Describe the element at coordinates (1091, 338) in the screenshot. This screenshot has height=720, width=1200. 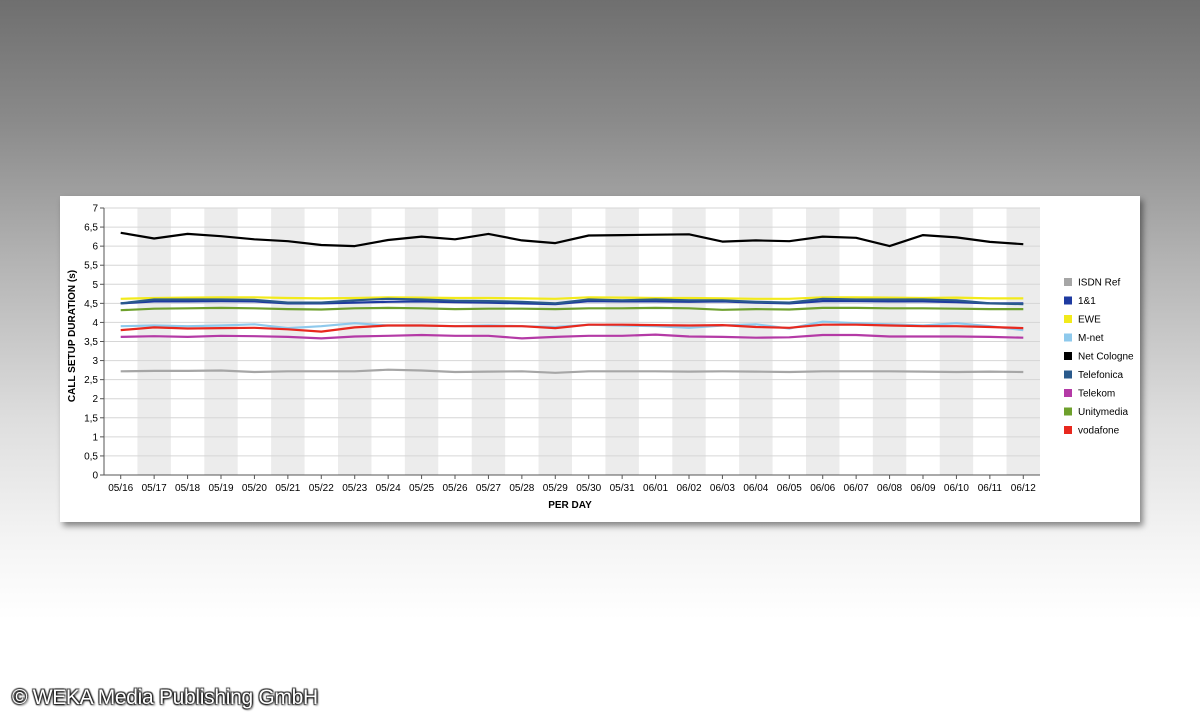
I see `legend-label: M-net` at that location.